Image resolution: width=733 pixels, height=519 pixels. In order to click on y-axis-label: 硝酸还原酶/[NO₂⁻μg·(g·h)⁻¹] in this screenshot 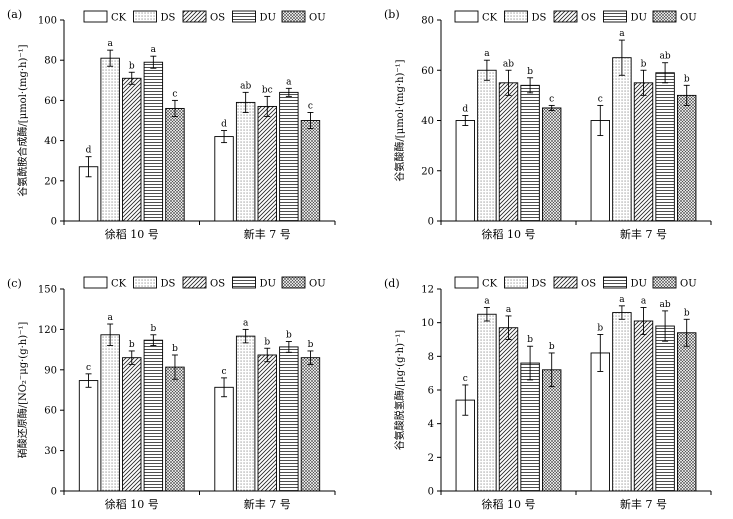, I will do `click(22, 390)`.